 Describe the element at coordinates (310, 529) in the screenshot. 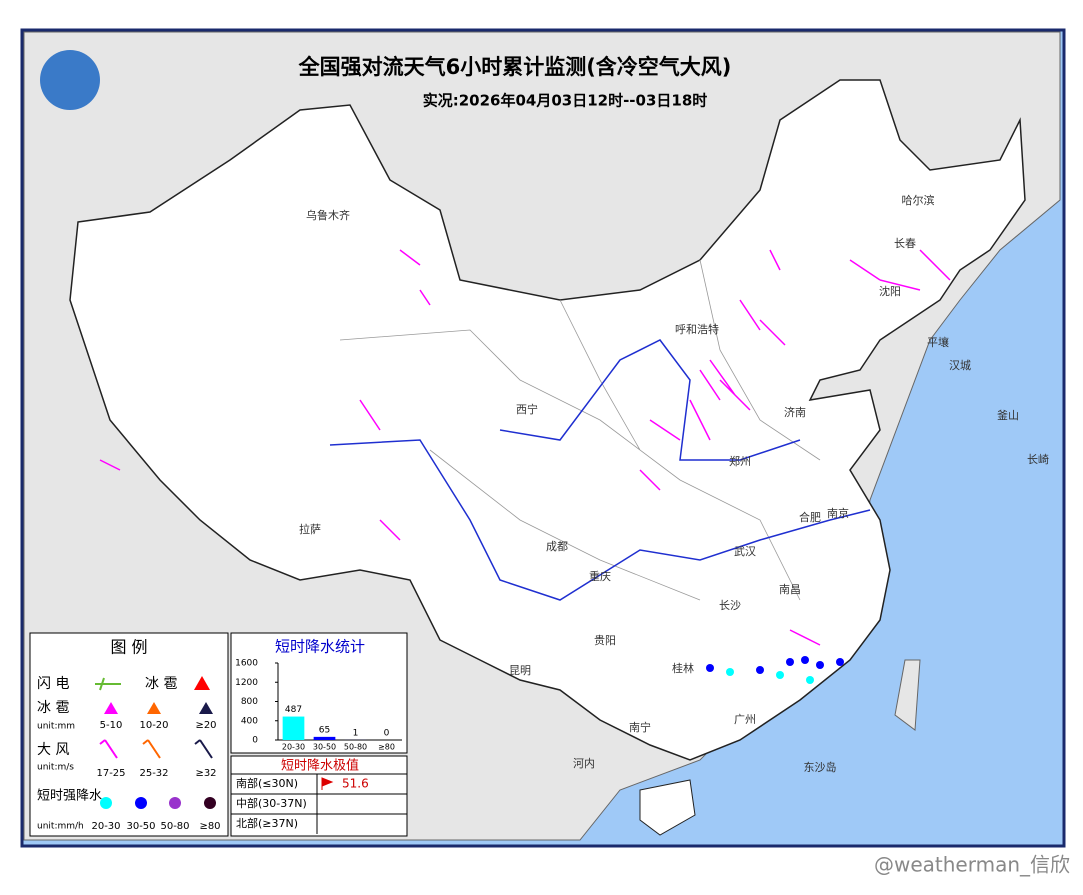

I see `city-label: 拉萨` at that location.